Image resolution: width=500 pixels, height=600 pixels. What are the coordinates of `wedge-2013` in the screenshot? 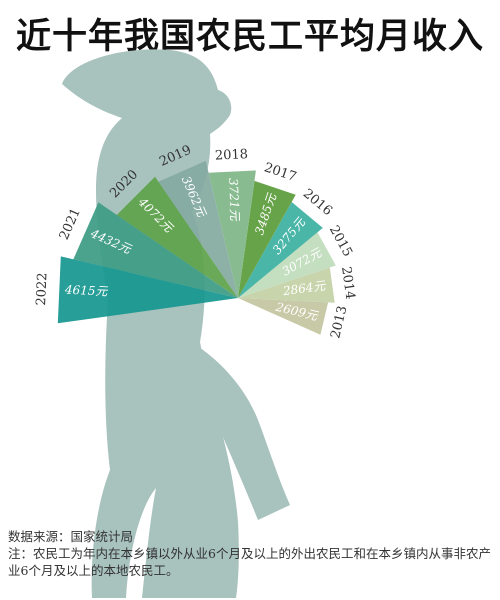 It's located at (283, 316).